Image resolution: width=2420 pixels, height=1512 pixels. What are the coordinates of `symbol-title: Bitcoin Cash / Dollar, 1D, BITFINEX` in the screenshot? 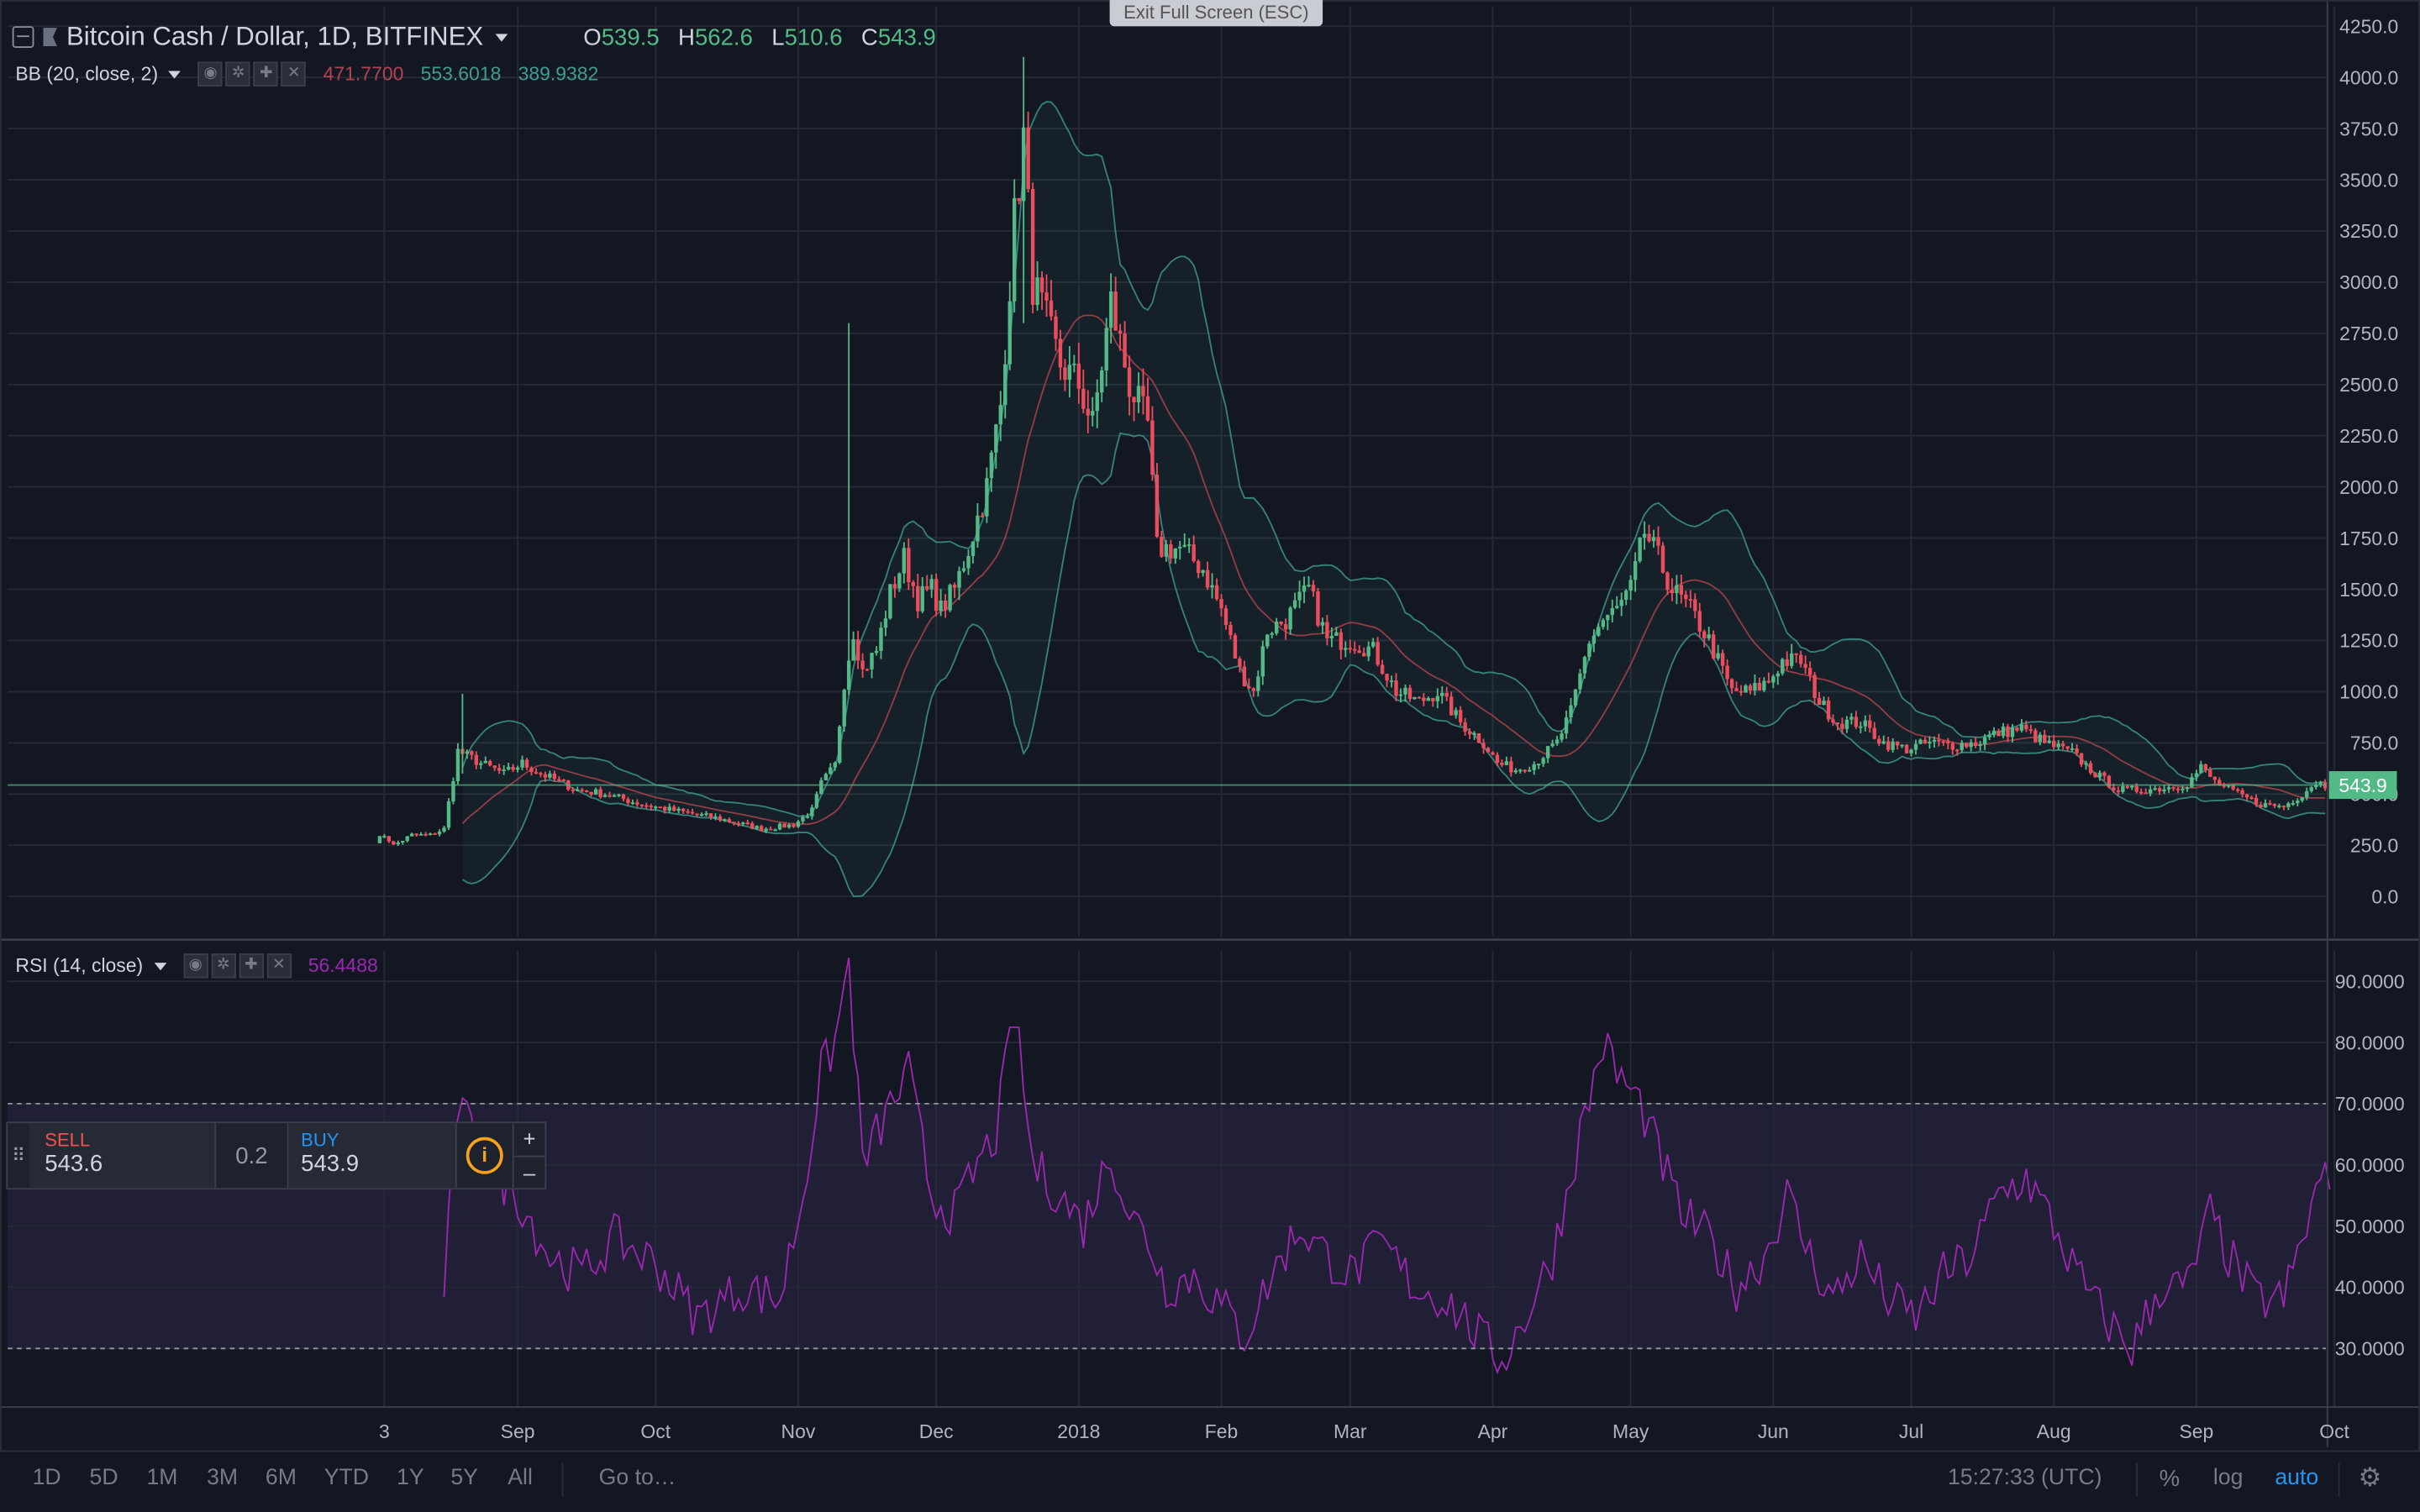 It's located at (275, 36).